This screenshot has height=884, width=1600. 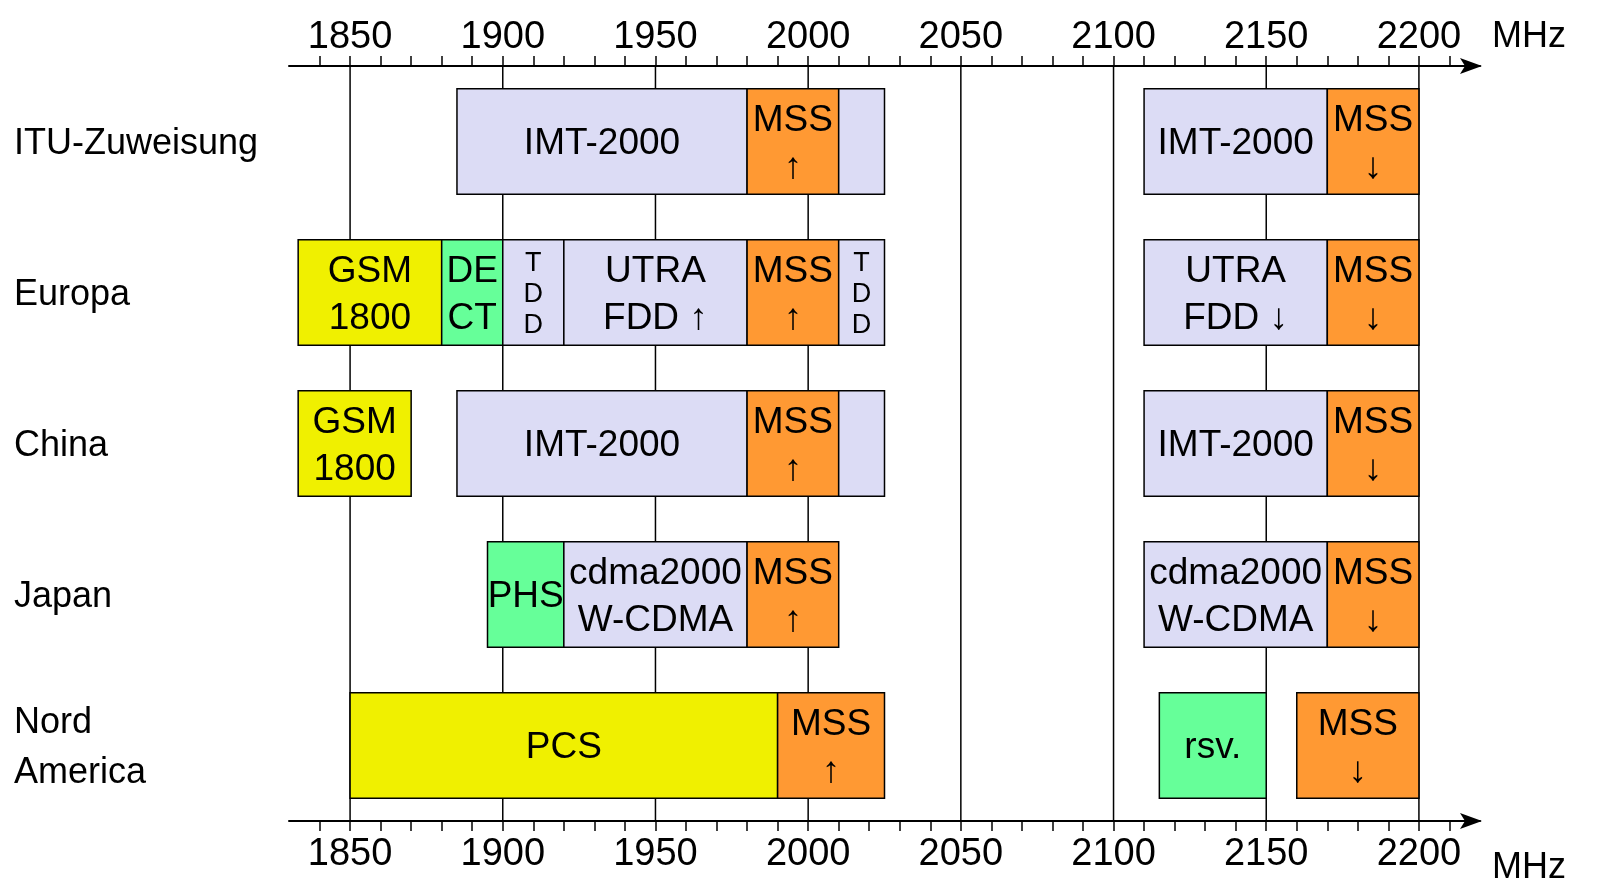 I want to click on x-tick-label: 1950, so click(x=655, y=852).